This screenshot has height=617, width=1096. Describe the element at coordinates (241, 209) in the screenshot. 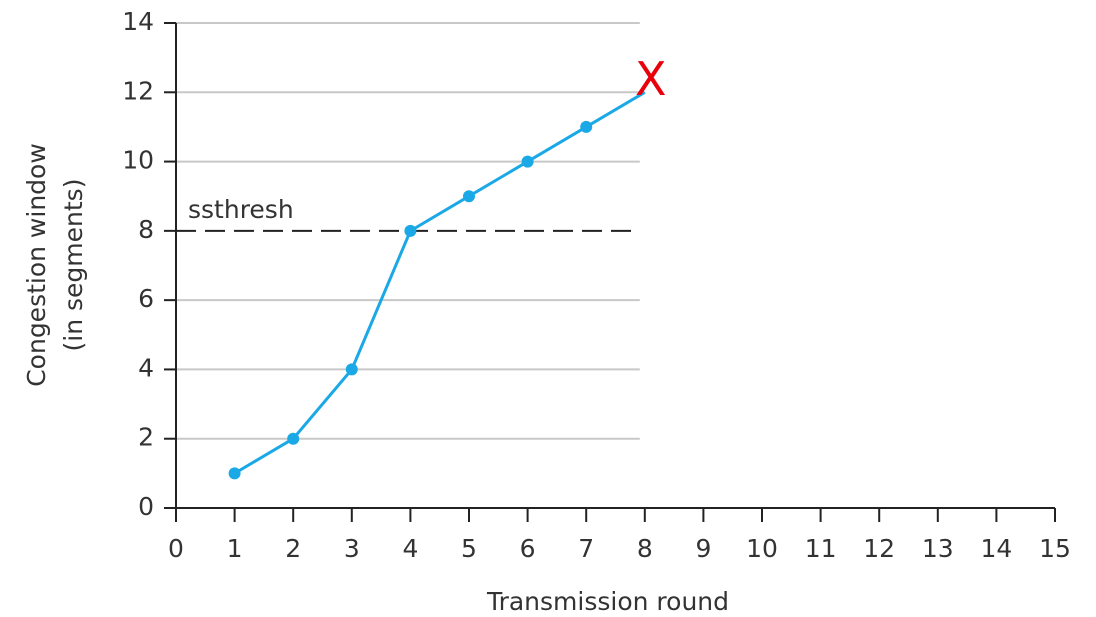

I see `threshold-label: ssthresh` at that location.